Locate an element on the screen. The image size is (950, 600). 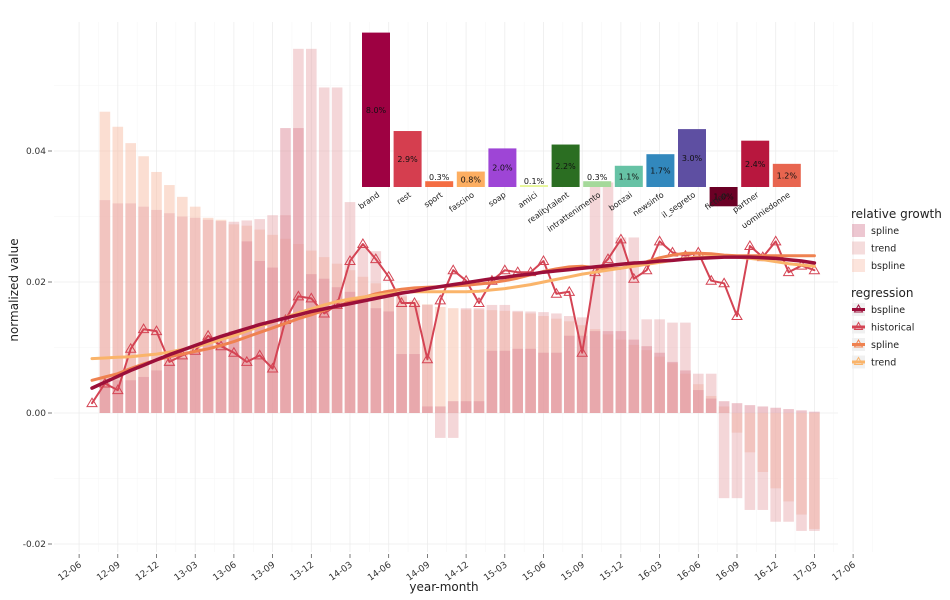
inset-data-label: 2.0% is located at coordinates (502, 168).